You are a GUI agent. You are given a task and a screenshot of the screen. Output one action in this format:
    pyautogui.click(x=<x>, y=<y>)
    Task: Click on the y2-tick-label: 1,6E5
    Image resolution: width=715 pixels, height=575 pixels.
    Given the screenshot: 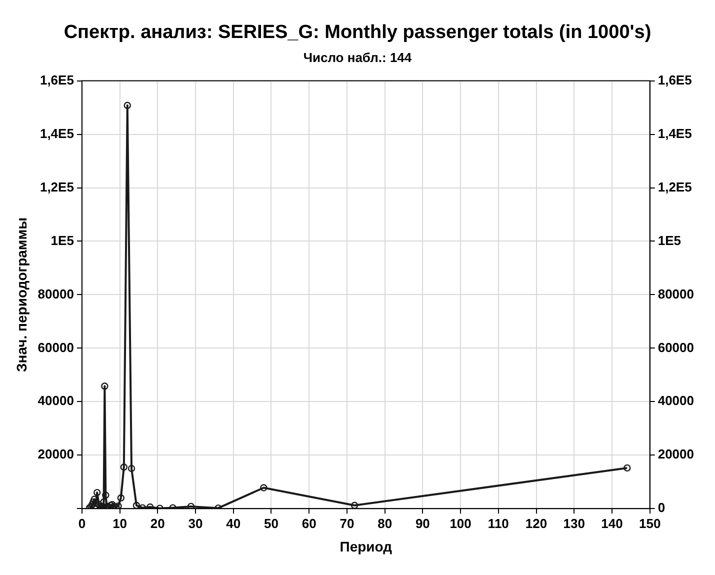 What is the action you would take?
    pyautogui.click(x=675, y=80)
    